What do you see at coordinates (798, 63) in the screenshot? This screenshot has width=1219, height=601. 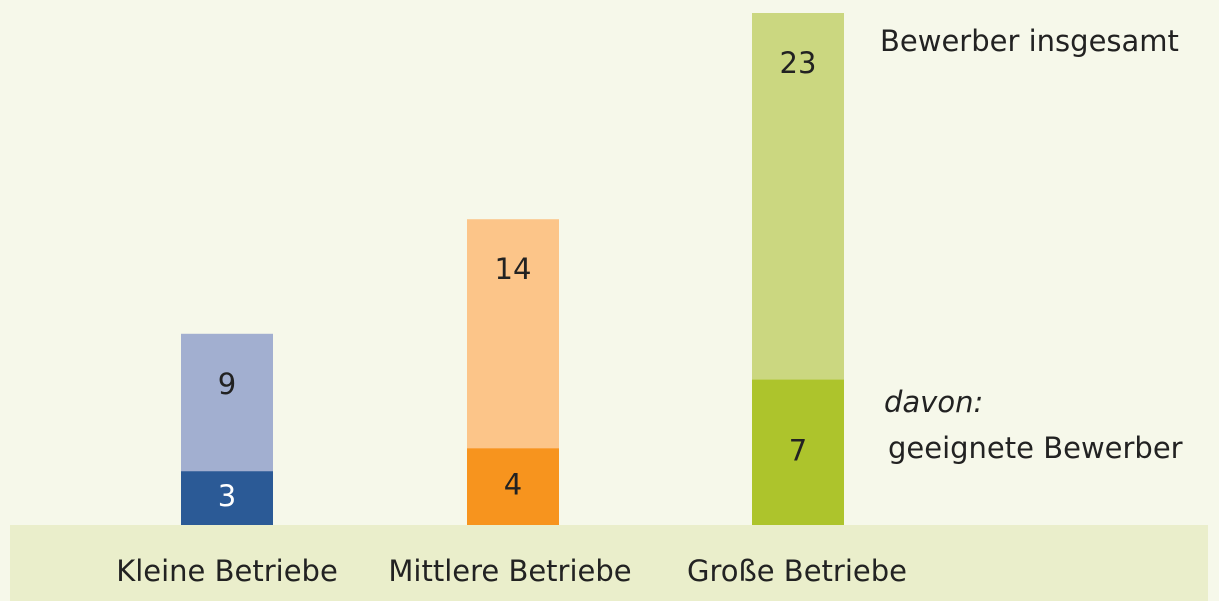 I see `value-label: 23` at bounding box center [798, 63].